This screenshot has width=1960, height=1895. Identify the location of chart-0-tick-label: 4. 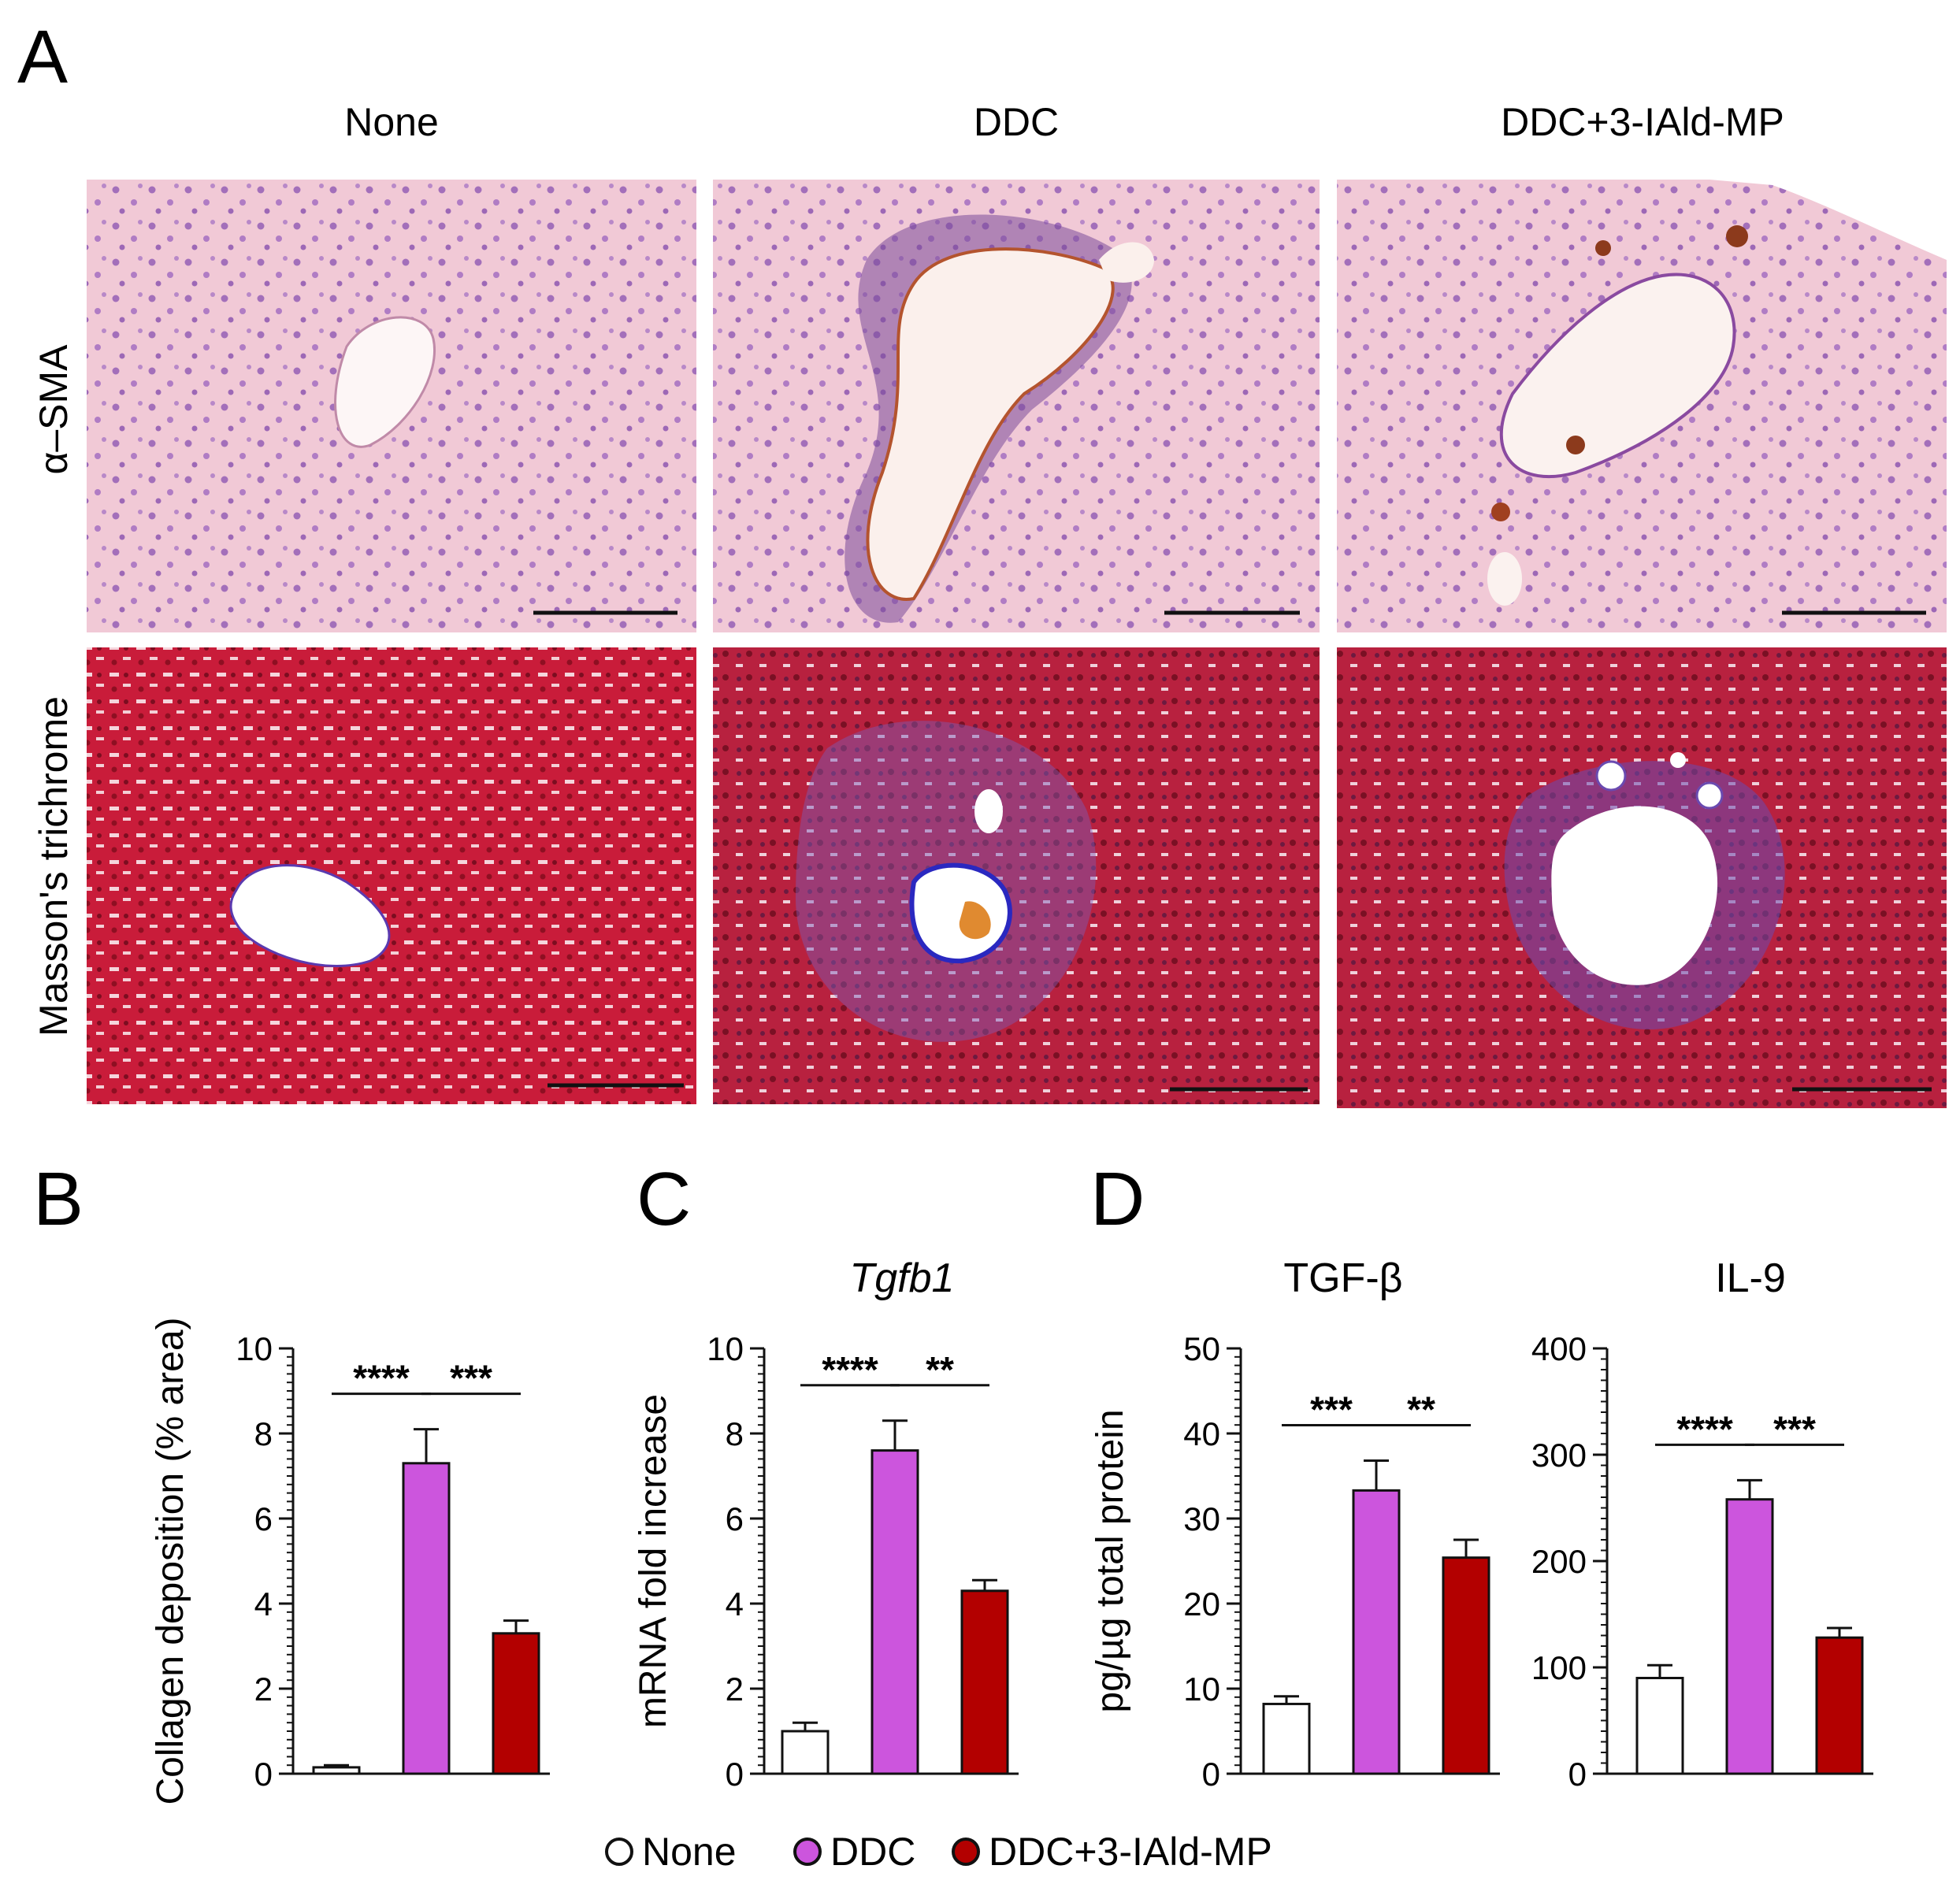
(263, 1603).